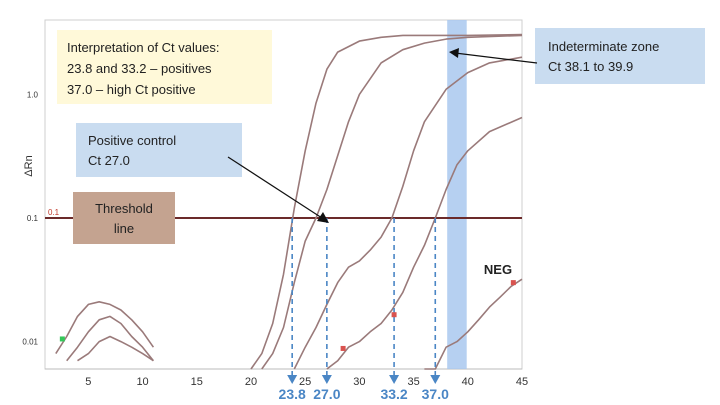 The image size is (720, 405). What do you see at coordinates (109, 160) in the screenshot?
I see `positive-control-text-line: Ct 27.0` at bounding box center [109, 160].